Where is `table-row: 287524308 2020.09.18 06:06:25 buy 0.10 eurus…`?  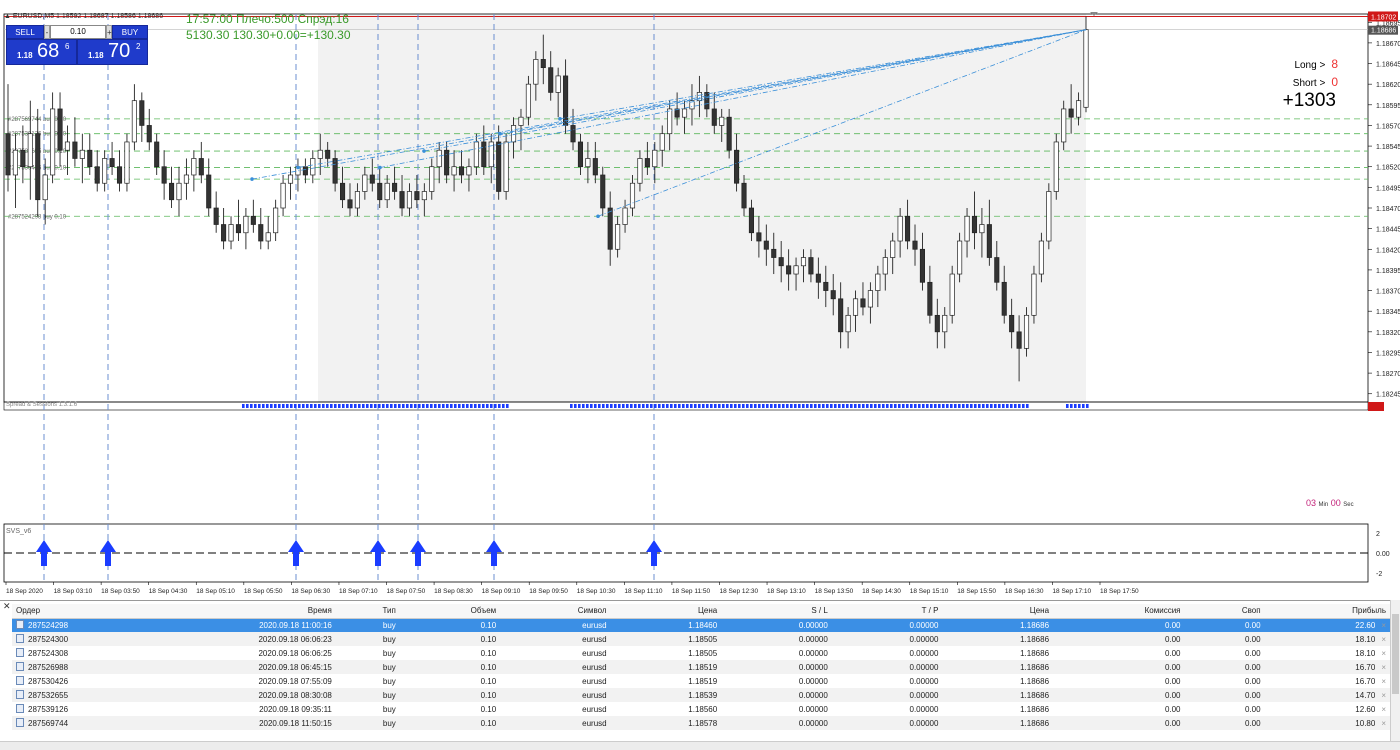
table-row: 287524308 2020.09.18 06:06:25 buy 0.10 eurus… is located at coordinates (701, 653).